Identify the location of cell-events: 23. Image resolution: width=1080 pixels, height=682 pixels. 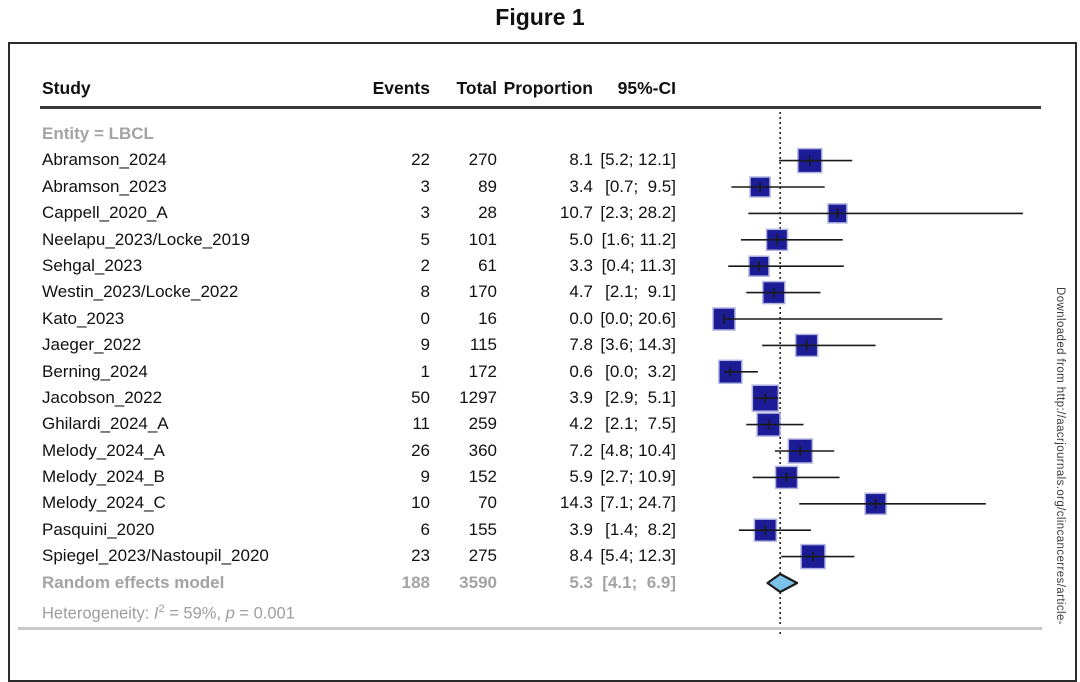
(420, 556).